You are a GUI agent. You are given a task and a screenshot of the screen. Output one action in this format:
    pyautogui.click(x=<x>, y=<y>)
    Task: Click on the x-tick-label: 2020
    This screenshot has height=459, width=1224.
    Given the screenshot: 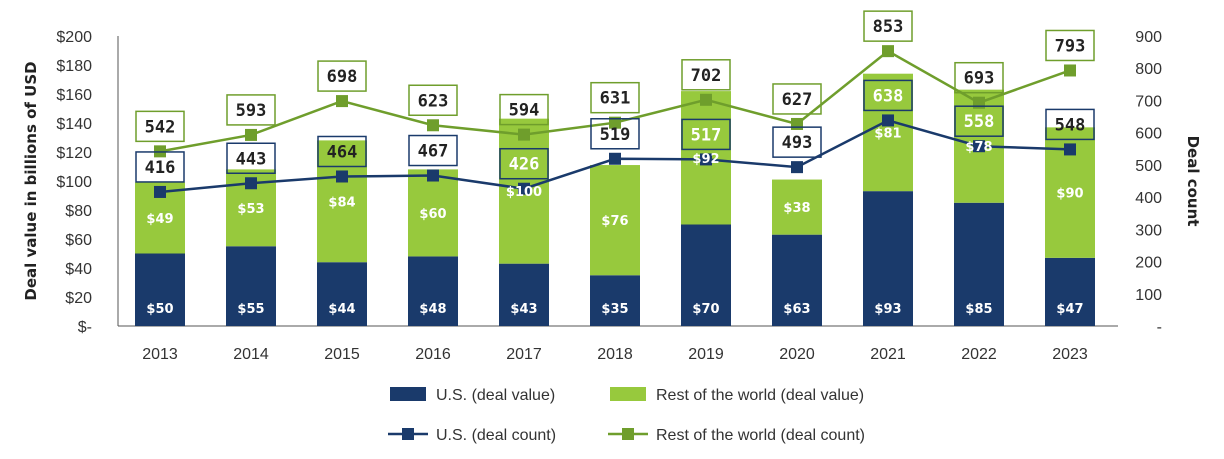 What is the action you would take?
    pyautogui.click(x=797, y=354)
    